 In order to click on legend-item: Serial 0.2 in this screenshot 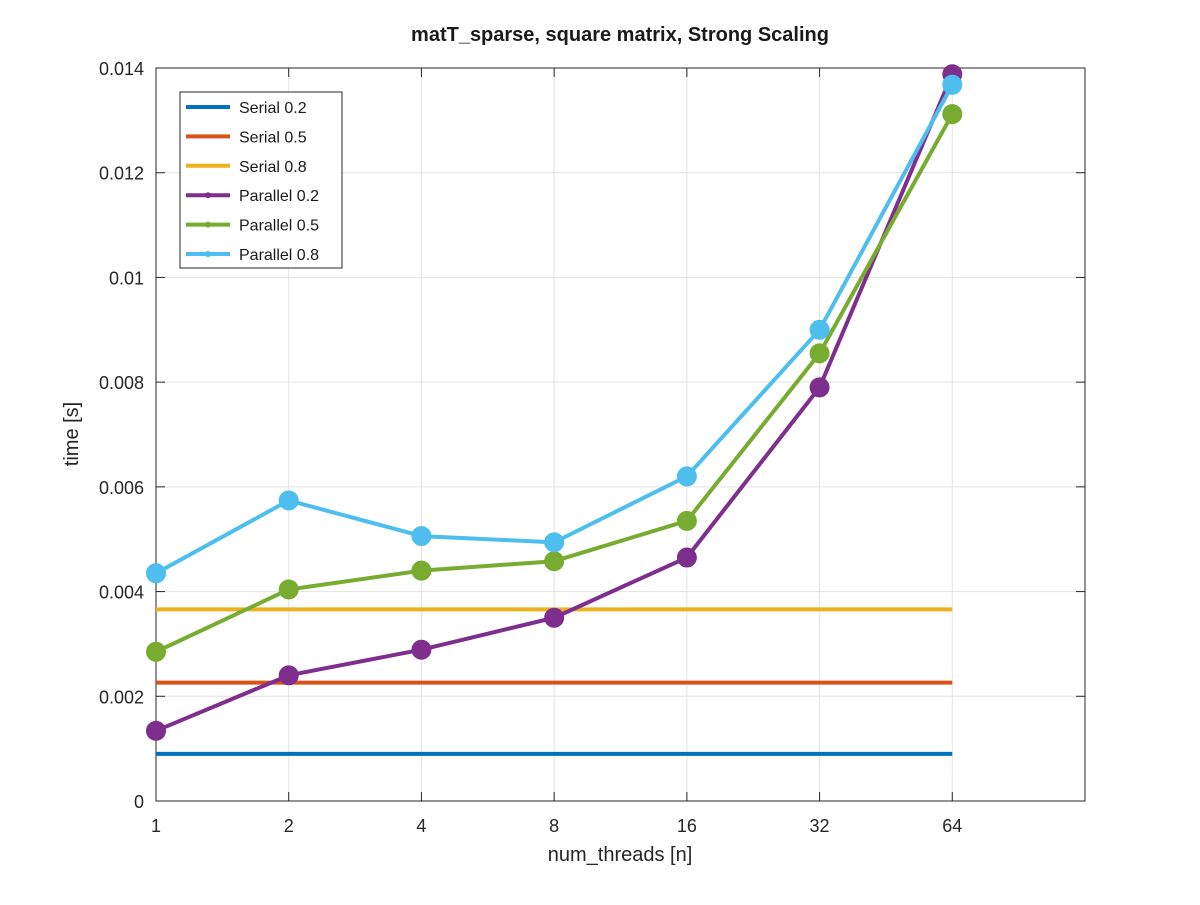, I will do `click(246, 108)`.